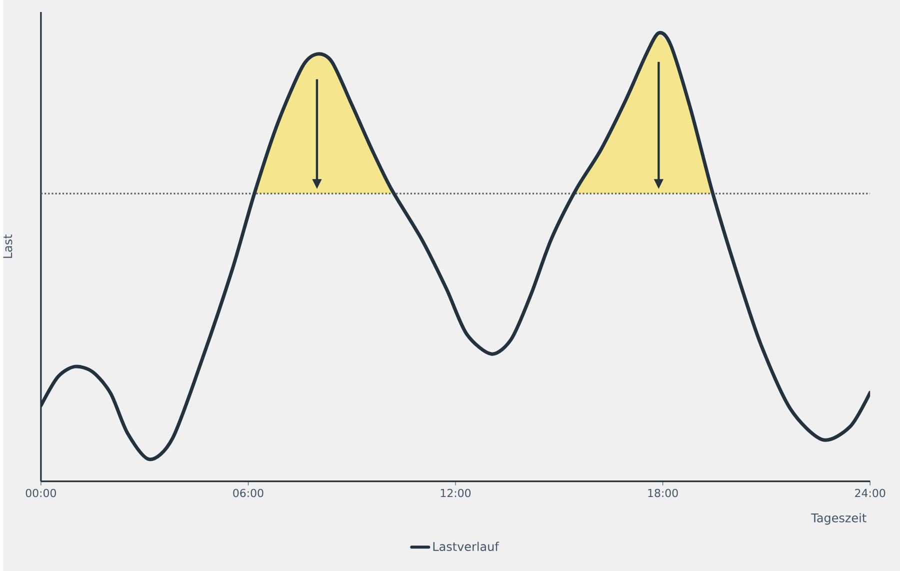 Image resolution: width=900 pixels, height=571 pixels. What do you see at coordinates (455, 493) in the screenshot?
I see `x-tick-label: 12:00` at bounding box center [455, 493].